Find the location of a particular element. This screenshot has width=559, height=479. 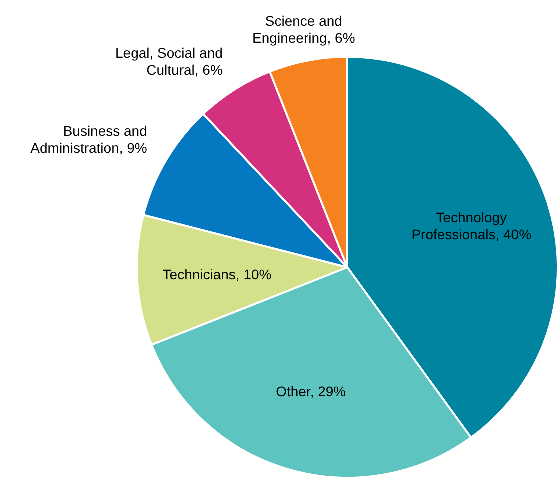

slice-label: Technology Professionals, 40% is located at coordinates (472, 226).